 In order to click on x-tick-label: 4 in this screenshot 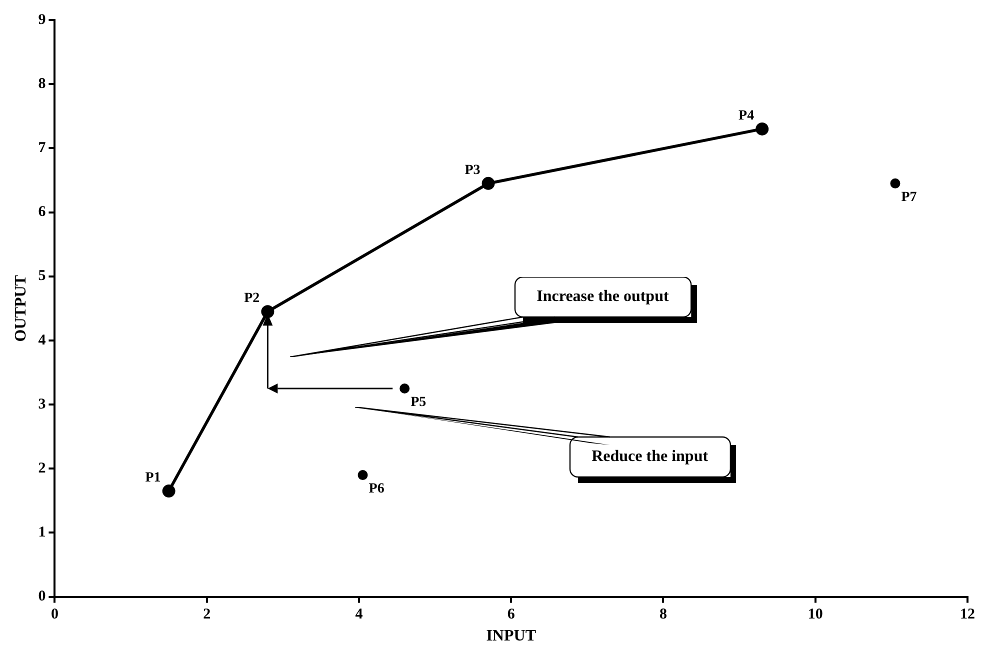, I will do `click(359, 614)`.